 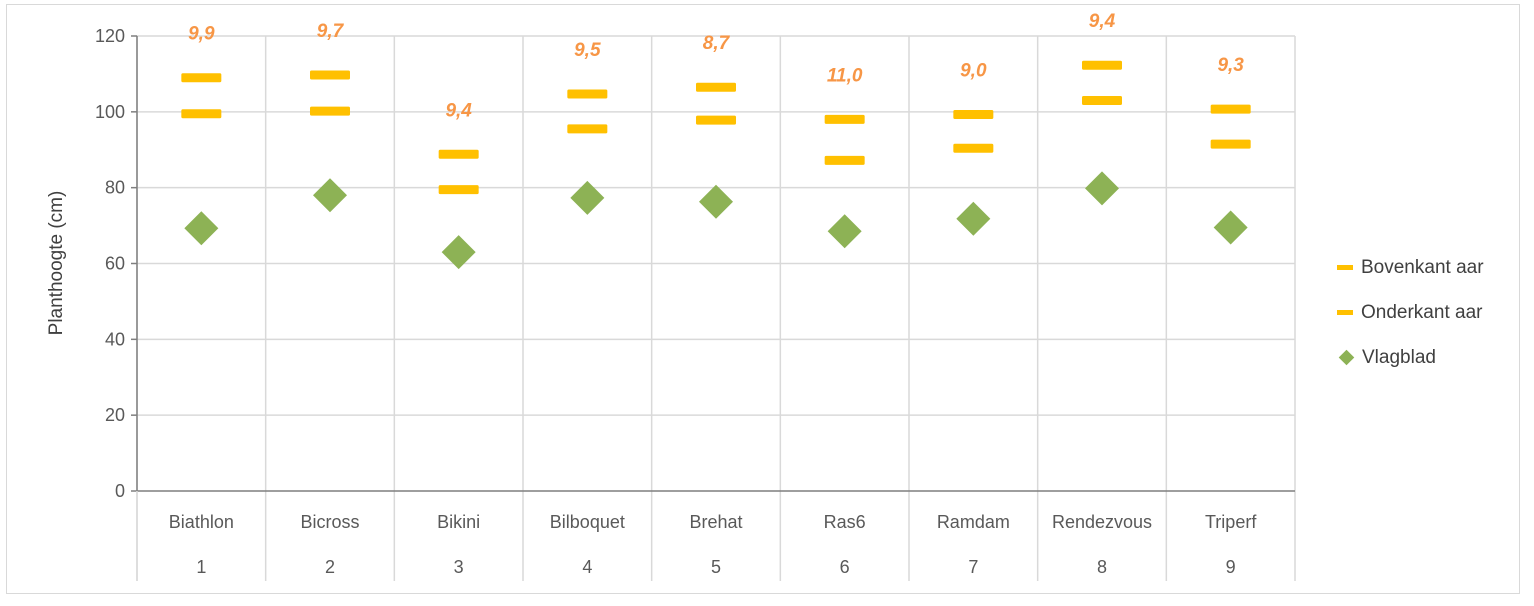 I want to click on x-category-number: 2, so click(x=330, y=567).